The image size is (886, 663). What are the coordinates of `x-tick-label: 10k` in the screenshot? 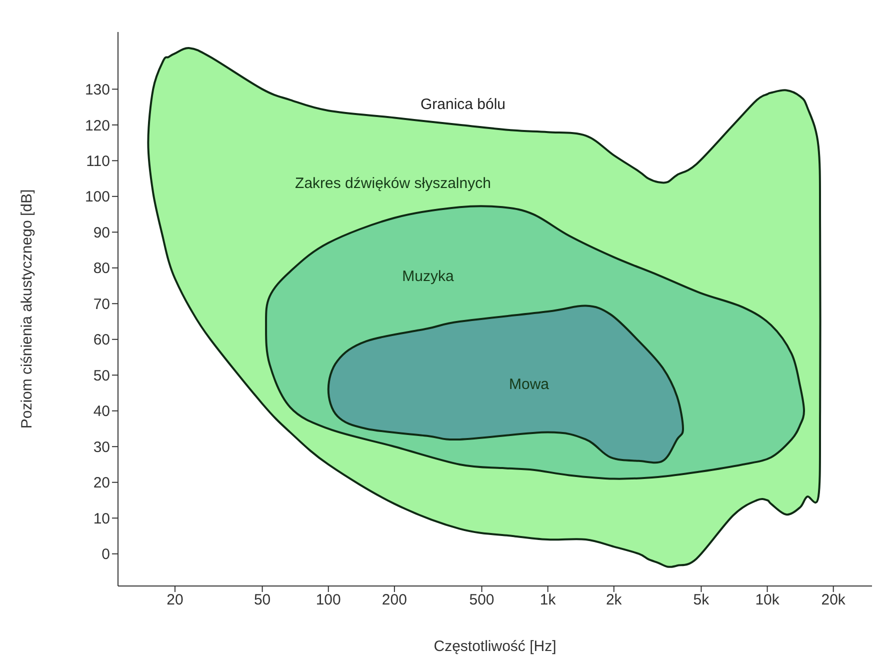 It's located at (767, 600).